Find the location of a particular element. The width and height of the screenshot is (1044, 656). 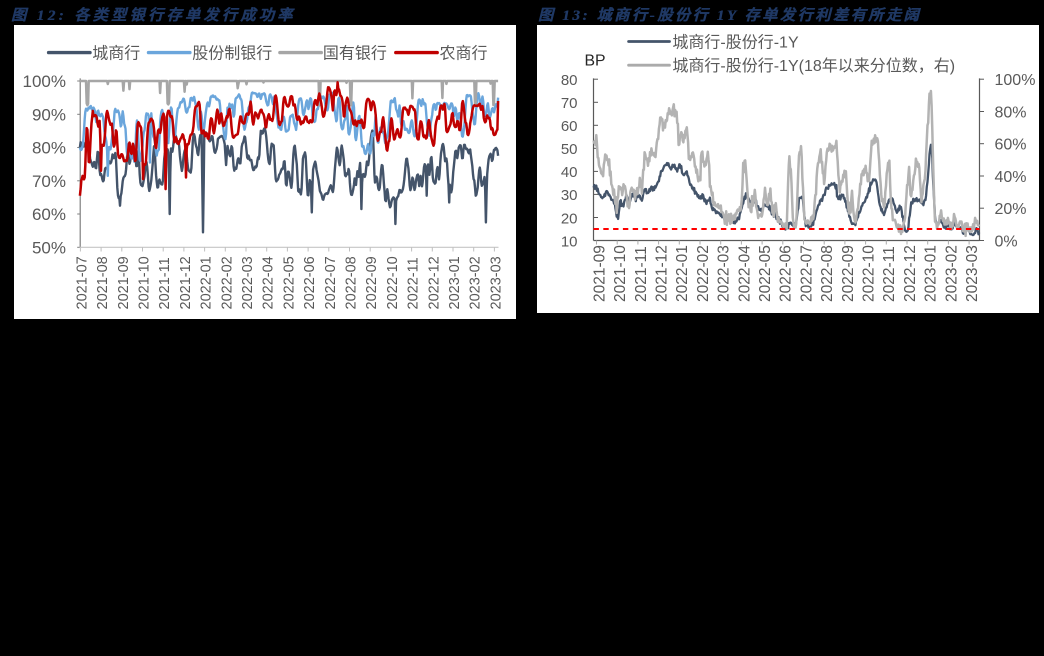

svg-text: 70 is located at coordinates (569, 103).